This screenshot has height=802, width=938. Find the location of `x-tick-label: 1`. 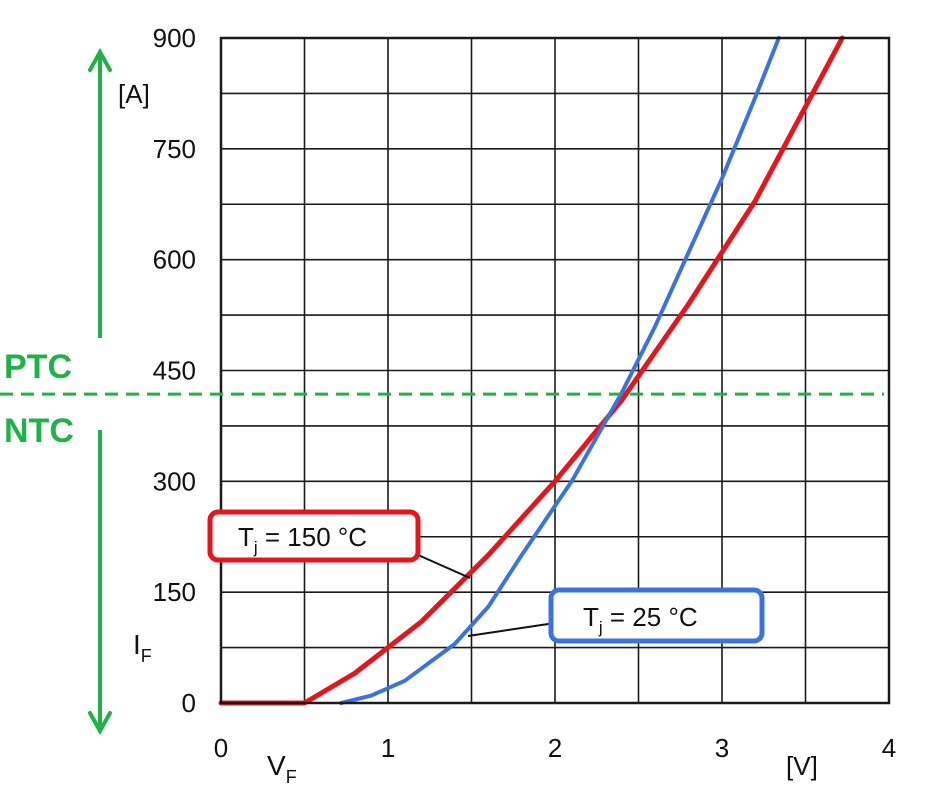

x-tick-label: 1 is located at coordinates (388, 748).